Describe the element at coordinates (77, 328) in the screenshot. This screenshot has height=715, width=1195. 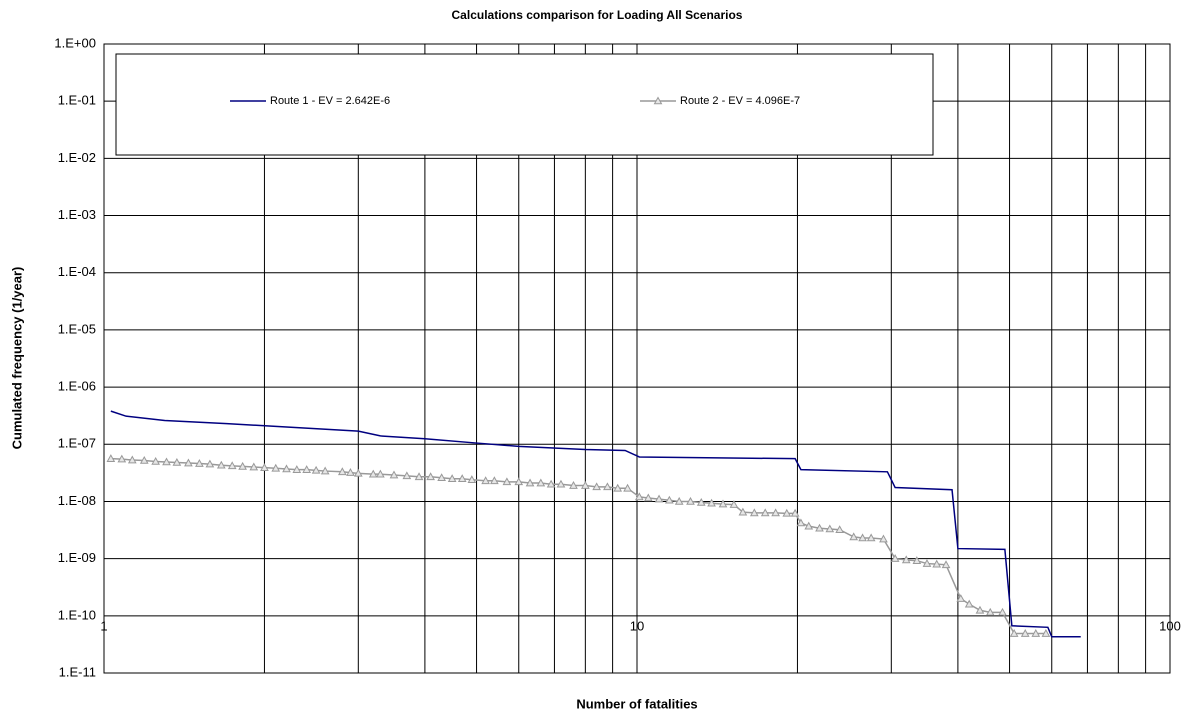
I see `y-tick-label: 1.E-05` at that location.